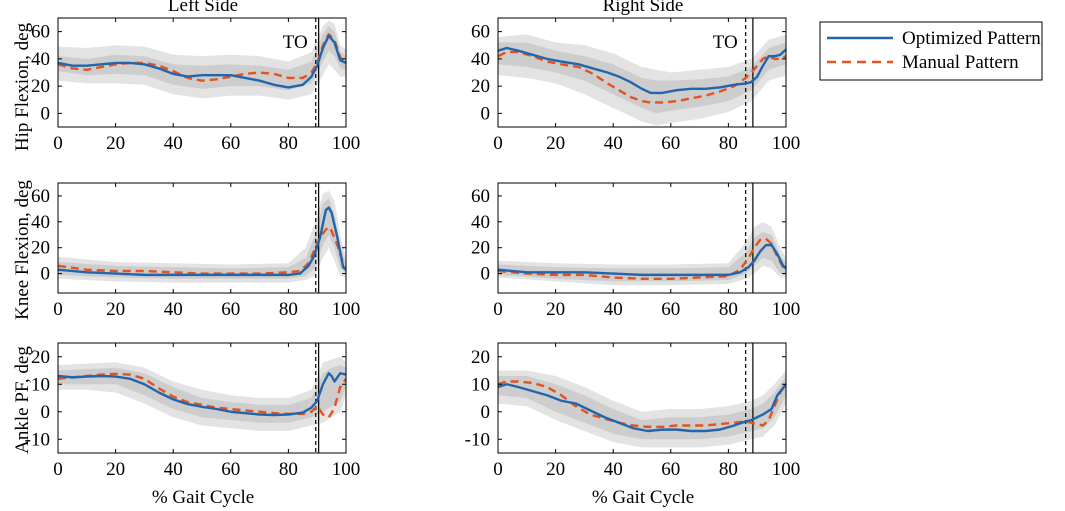  Describe the element at coordinates (22, 250) in the screenshot. I see `ylabel-knee: Knee Flexion, deg` at that location.